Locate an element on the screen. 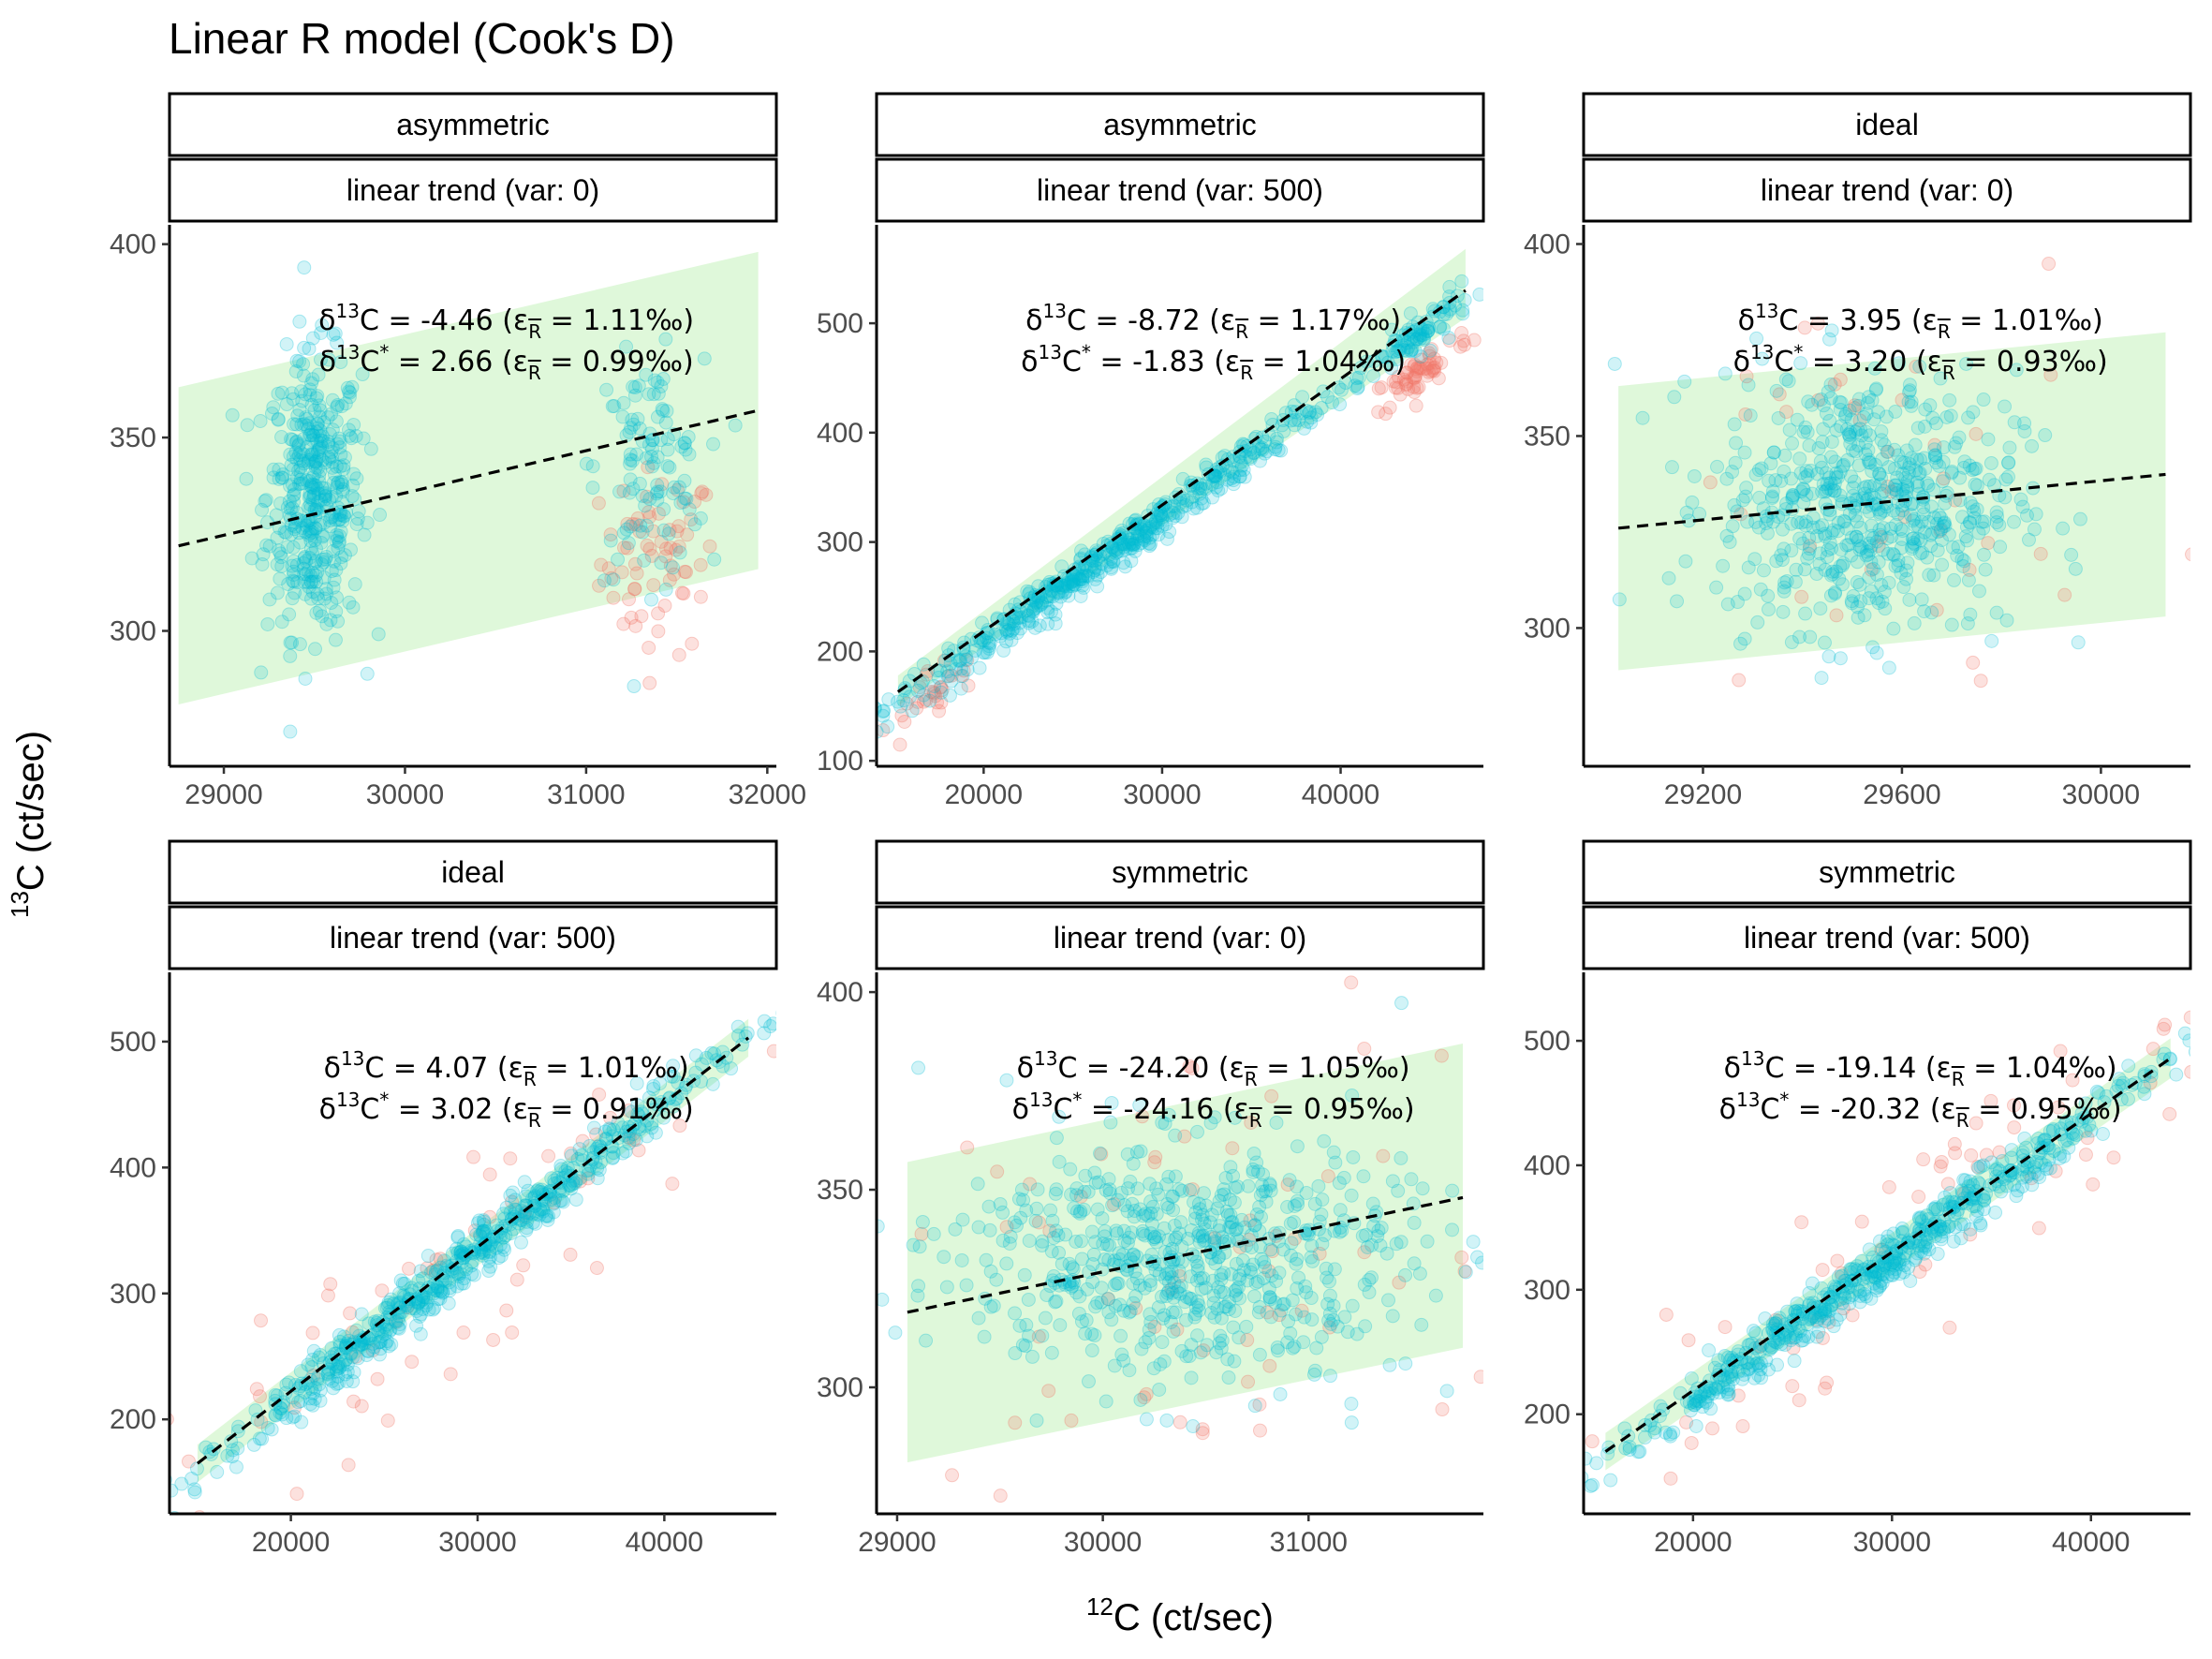 This screenshot has width=2212, height=1659. x-tick-label: 30000 is located at coordinates (477, 1543).